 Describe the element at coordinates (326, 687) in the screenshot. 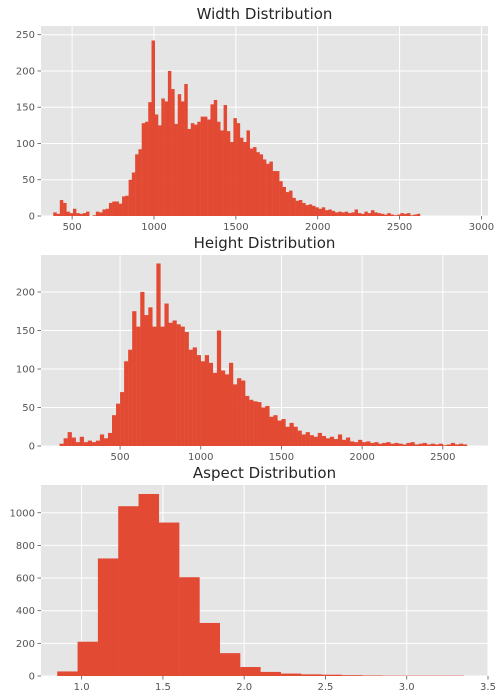

I see `x-tick-label: 2.5` at that location.